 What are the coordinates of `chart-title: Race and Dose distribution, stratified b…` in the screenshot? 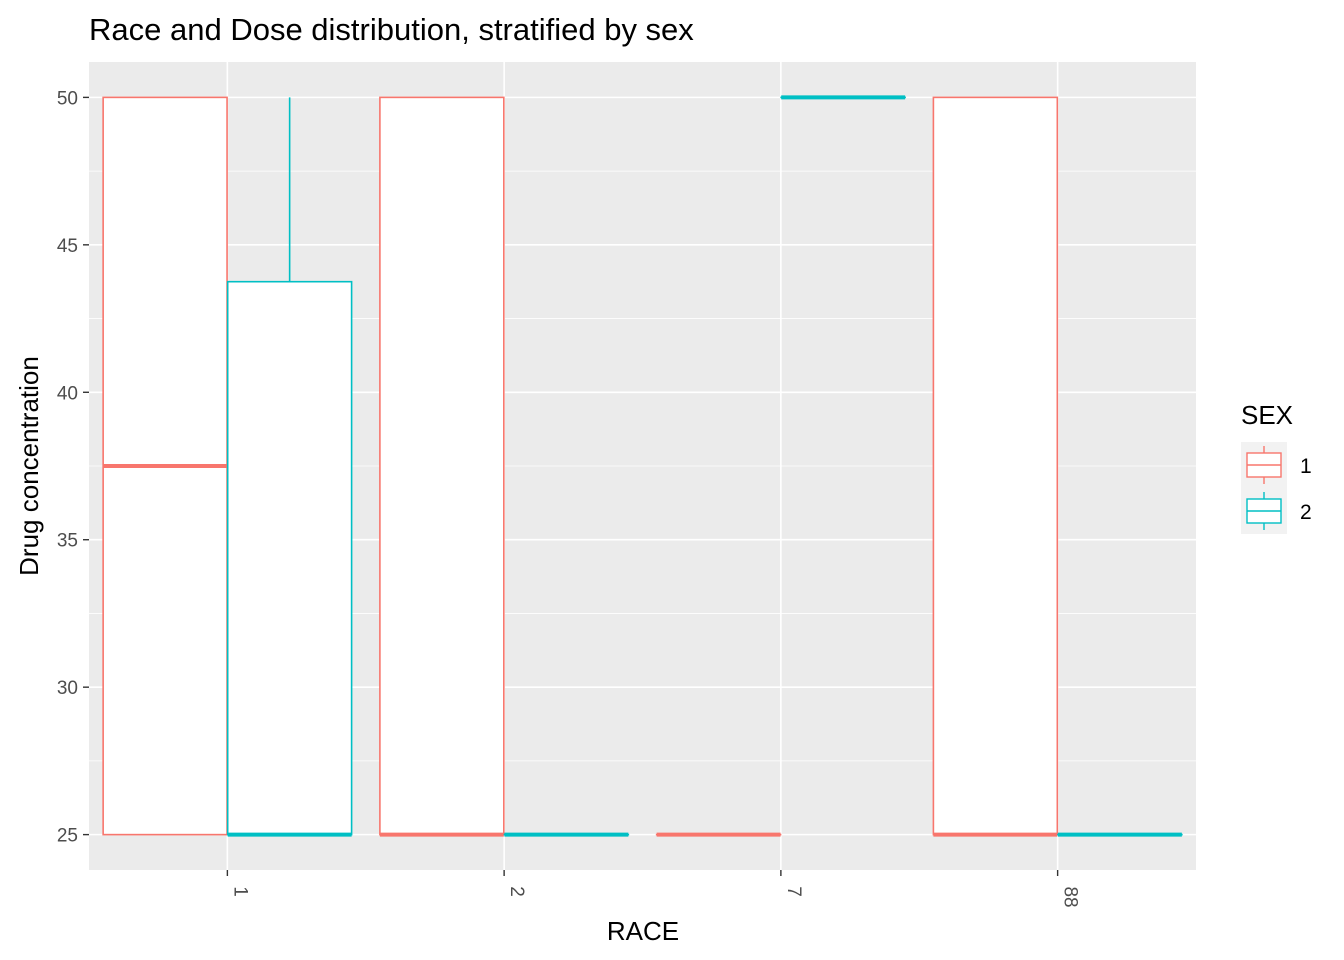 It's located at (391, 29).